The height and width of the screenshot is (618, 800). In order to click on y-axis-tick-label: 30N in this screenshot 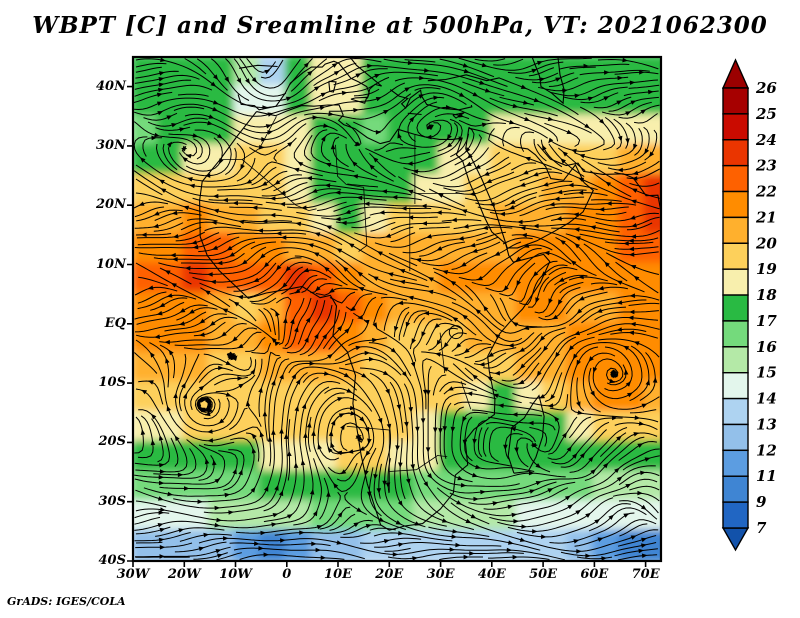, I will do `click(111, 145)`.